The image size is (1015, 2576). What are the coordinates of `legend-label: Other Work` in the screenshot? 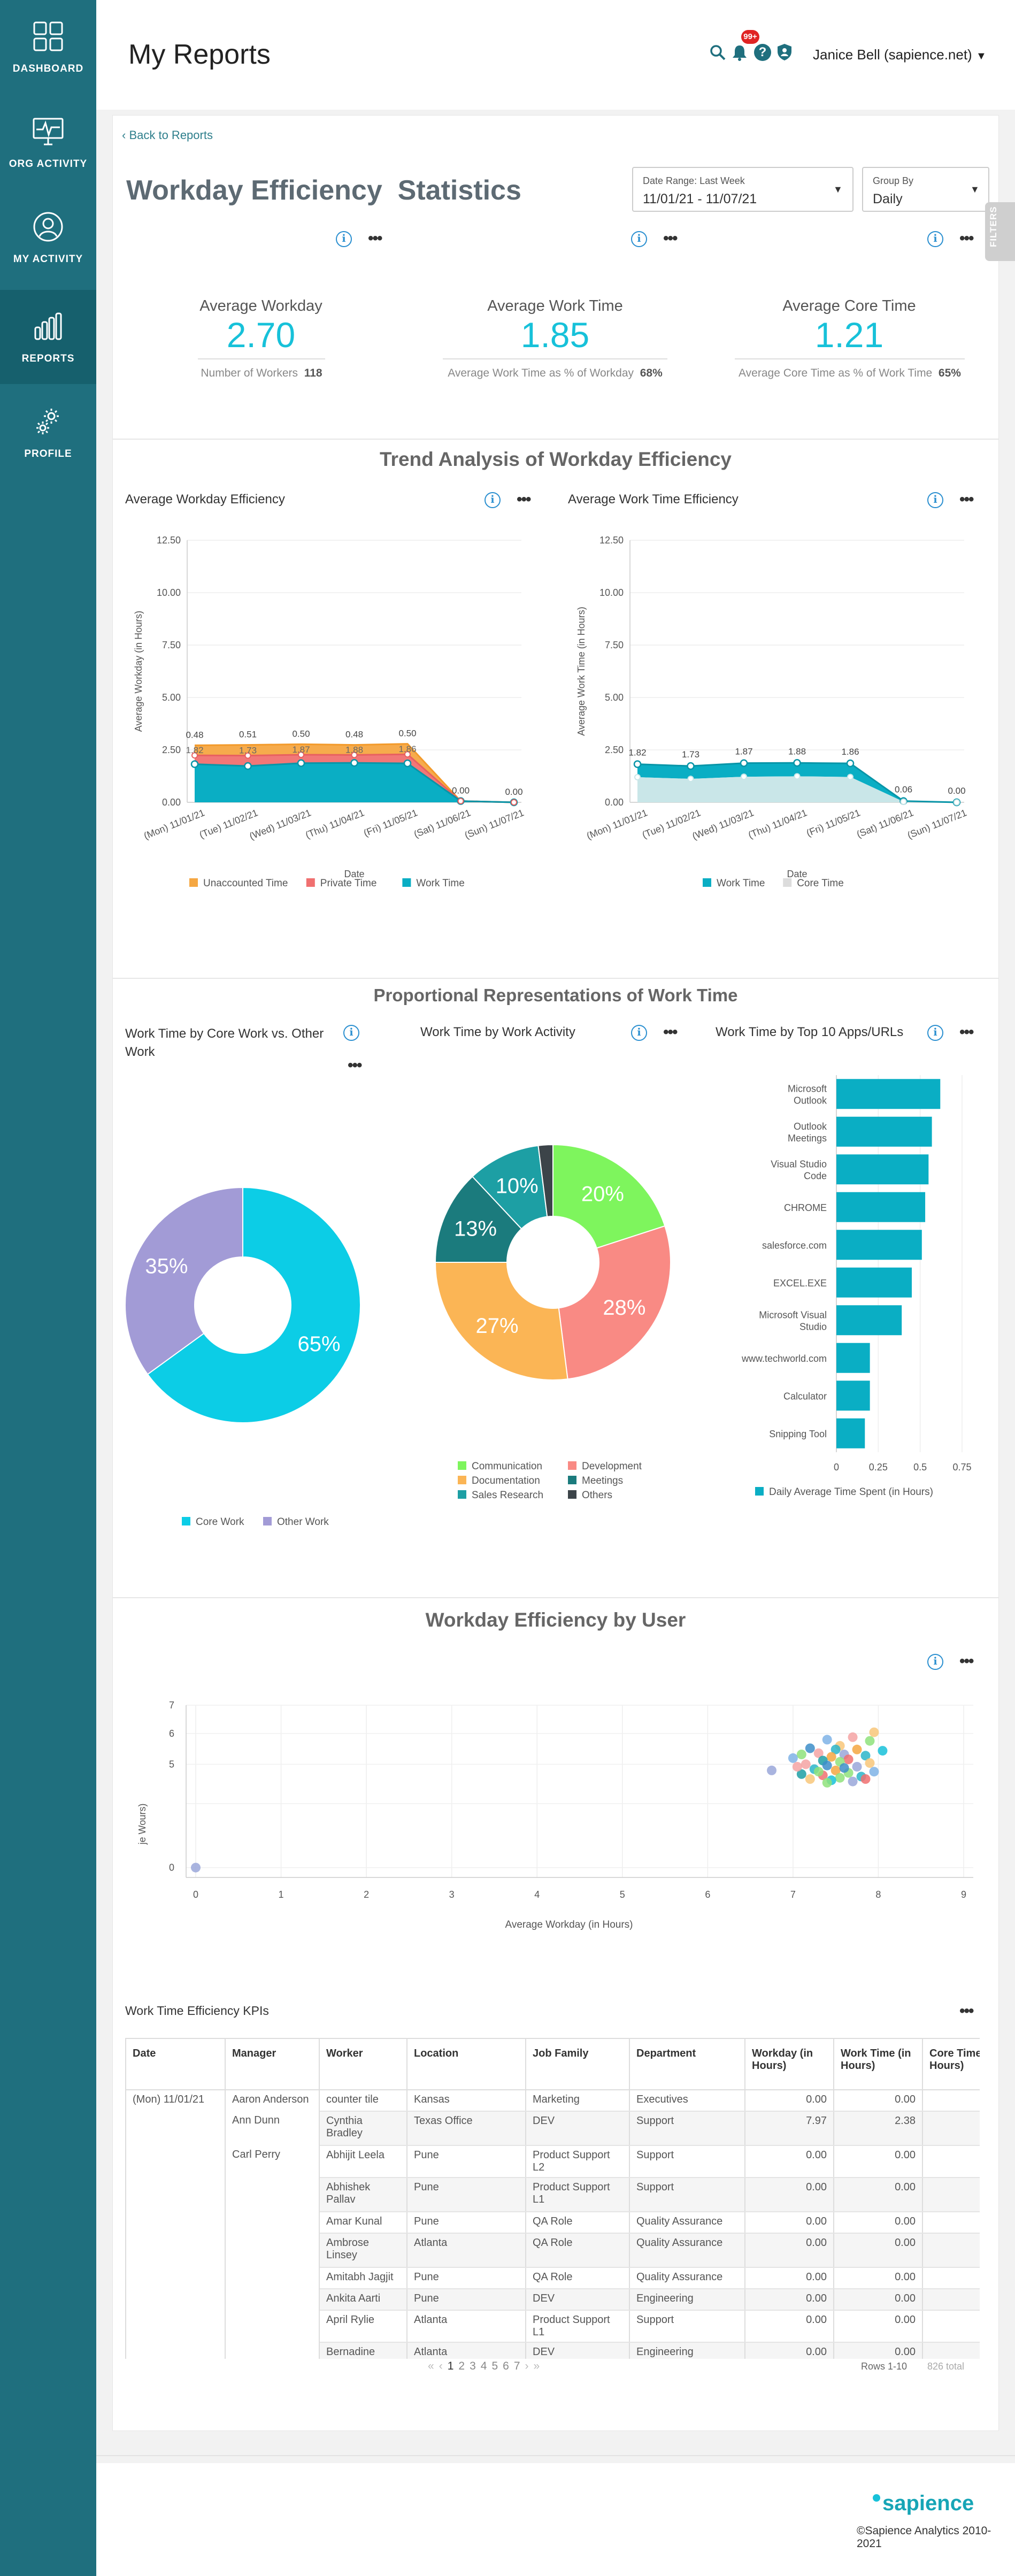 It's located at (303, 1522).